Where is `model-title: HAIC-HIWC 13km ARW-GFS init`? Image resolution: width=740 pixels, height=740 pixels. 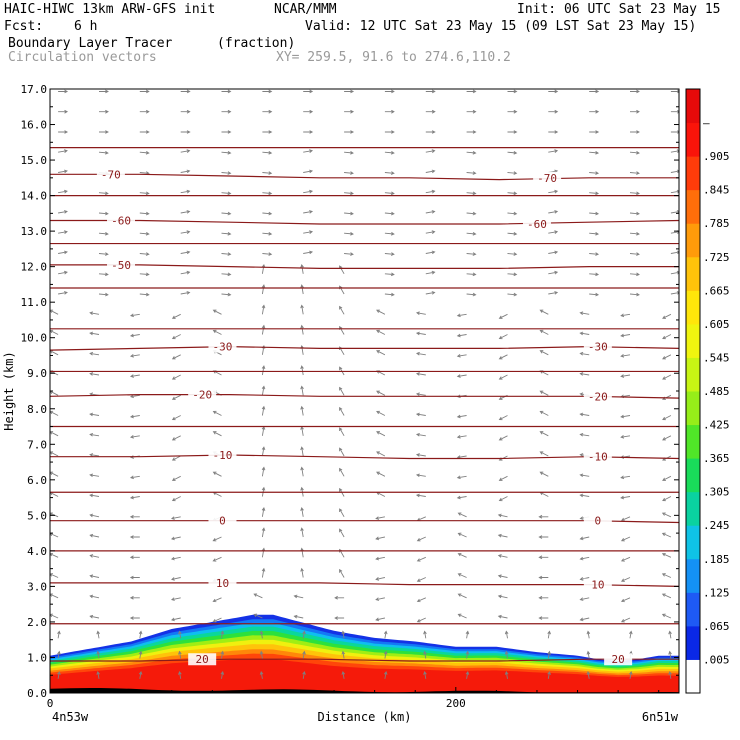
model-title: HAIC-HIWC 13km ARW-GFS init is located at coordinates (110, 9).